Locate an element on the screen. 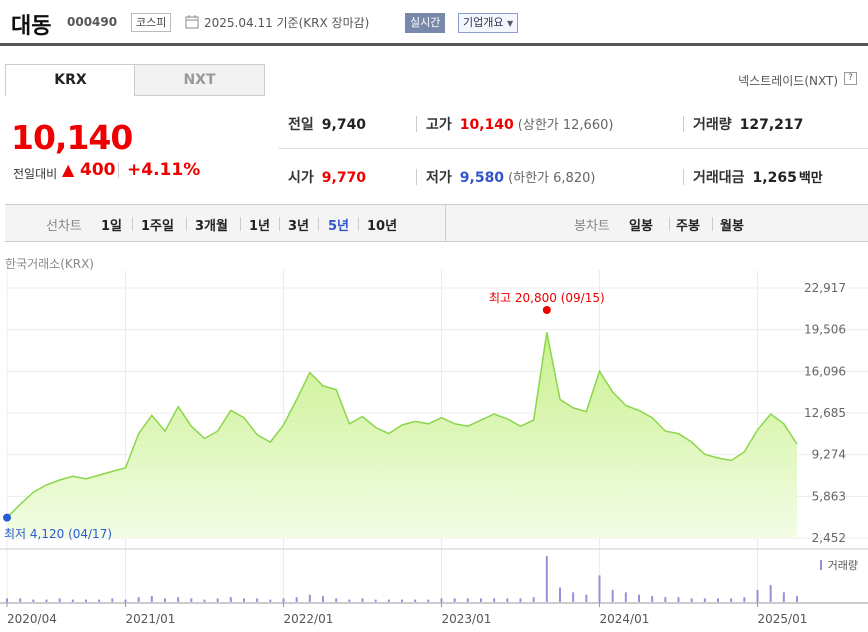 This screenshot has height=632, width=868. period-1d: 1일 is located at coordinates (112, 226).